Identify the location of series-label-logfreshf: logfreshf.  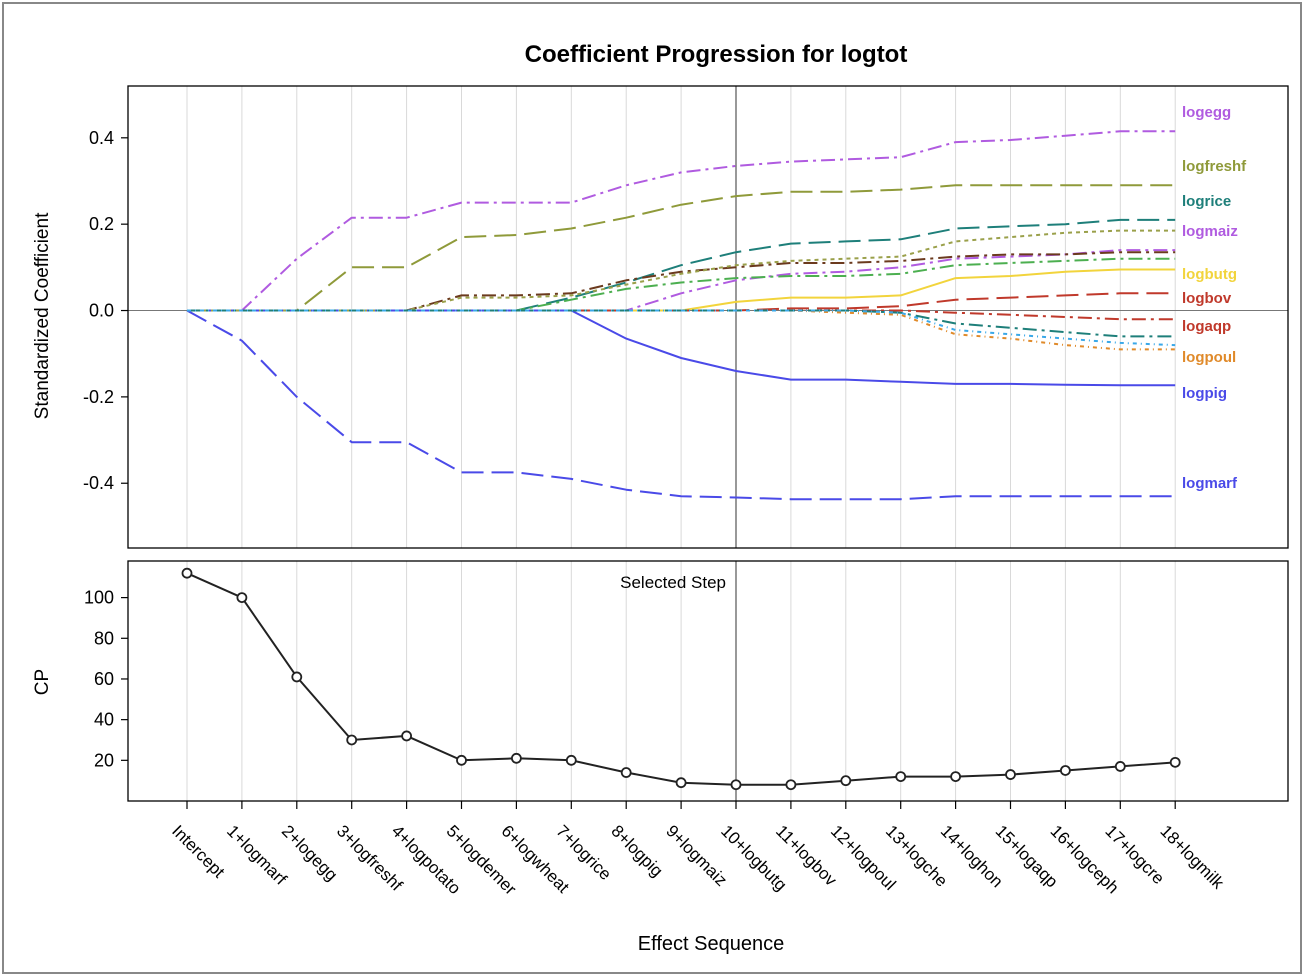
(1214, 166).